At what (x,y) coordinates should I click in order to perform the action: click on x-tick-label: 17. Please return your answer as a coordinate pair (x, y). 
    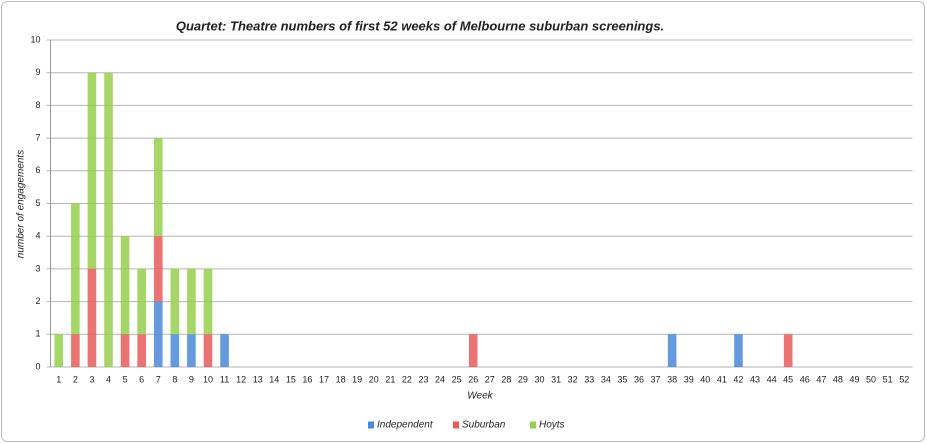
    Looking at the image, I should click on (324, 379).